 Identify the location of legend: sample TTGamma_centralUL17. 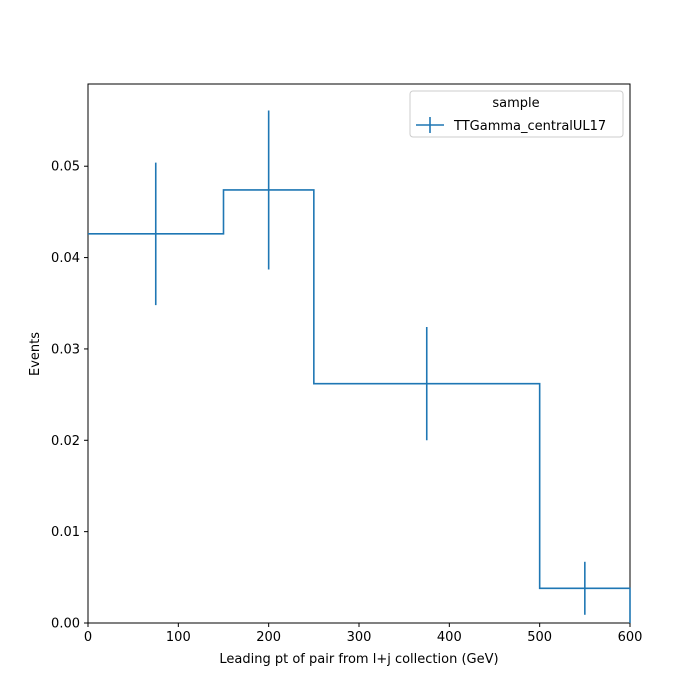
(516, 114).